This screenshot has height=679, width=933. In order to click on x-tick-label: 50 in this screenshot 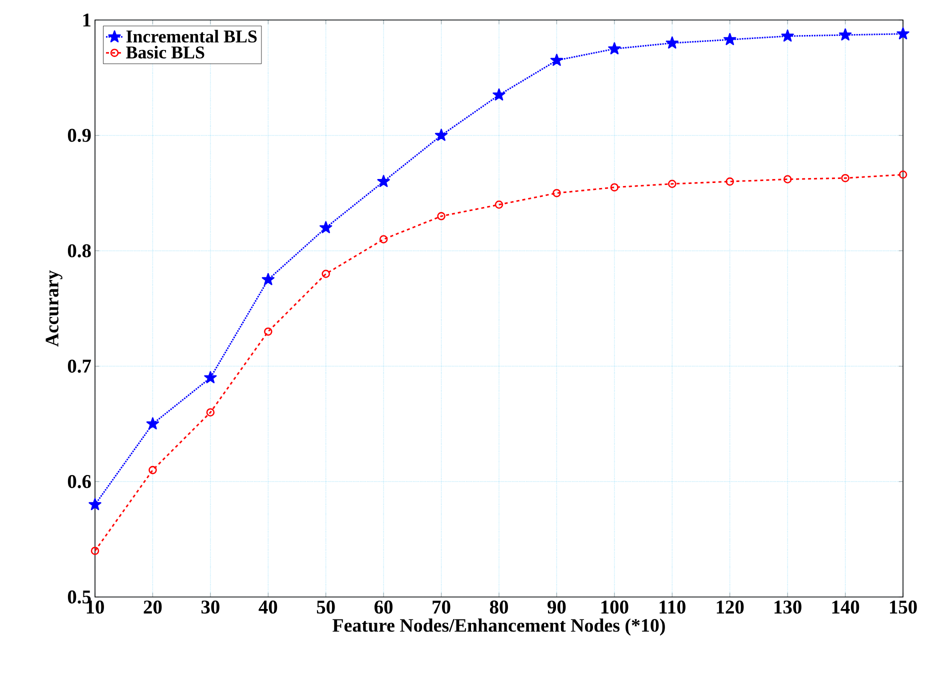, I will do `click(325, 607)`.